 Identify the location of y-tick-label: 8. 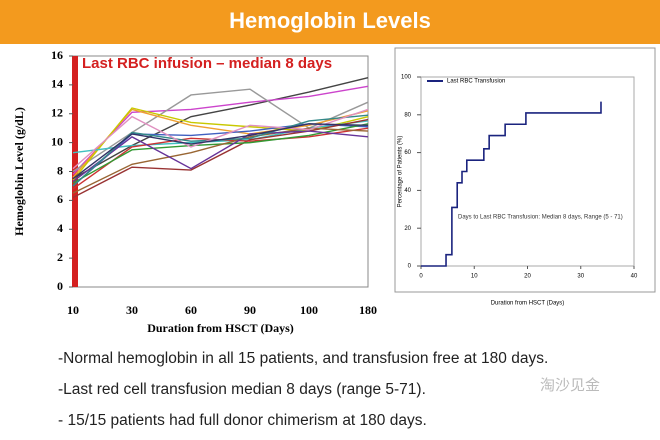
(60, 170).